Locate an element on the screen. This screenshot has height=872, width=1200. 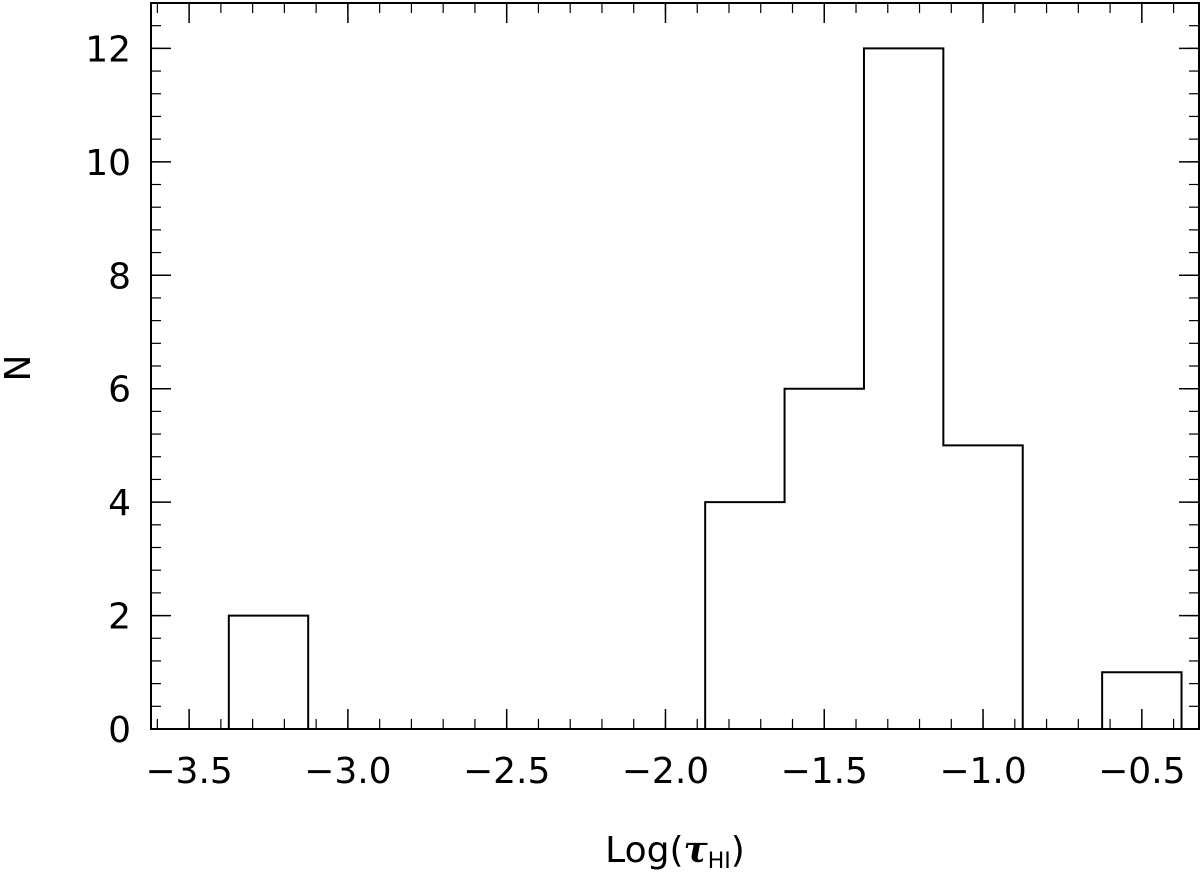
y-tick-label: 4 is located at coordinates (119, 503).